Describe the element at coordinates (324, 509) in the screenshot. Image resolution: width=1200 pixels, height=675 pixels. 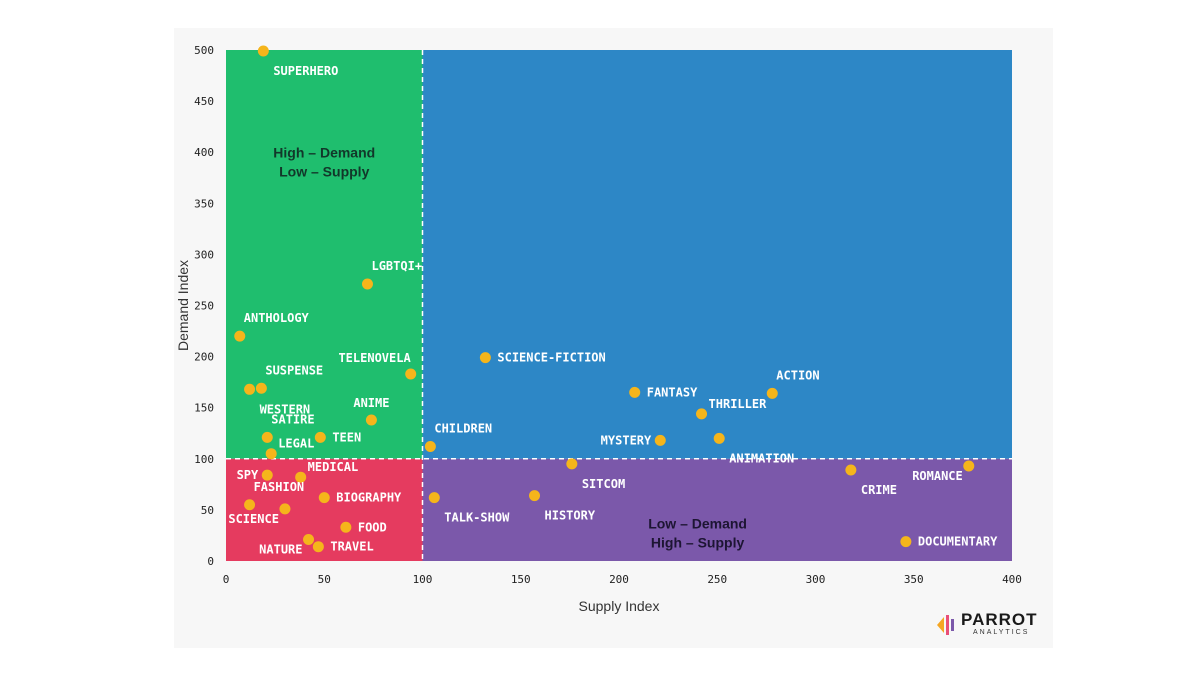
I see `zone-low-demand-low-supply` at that location.